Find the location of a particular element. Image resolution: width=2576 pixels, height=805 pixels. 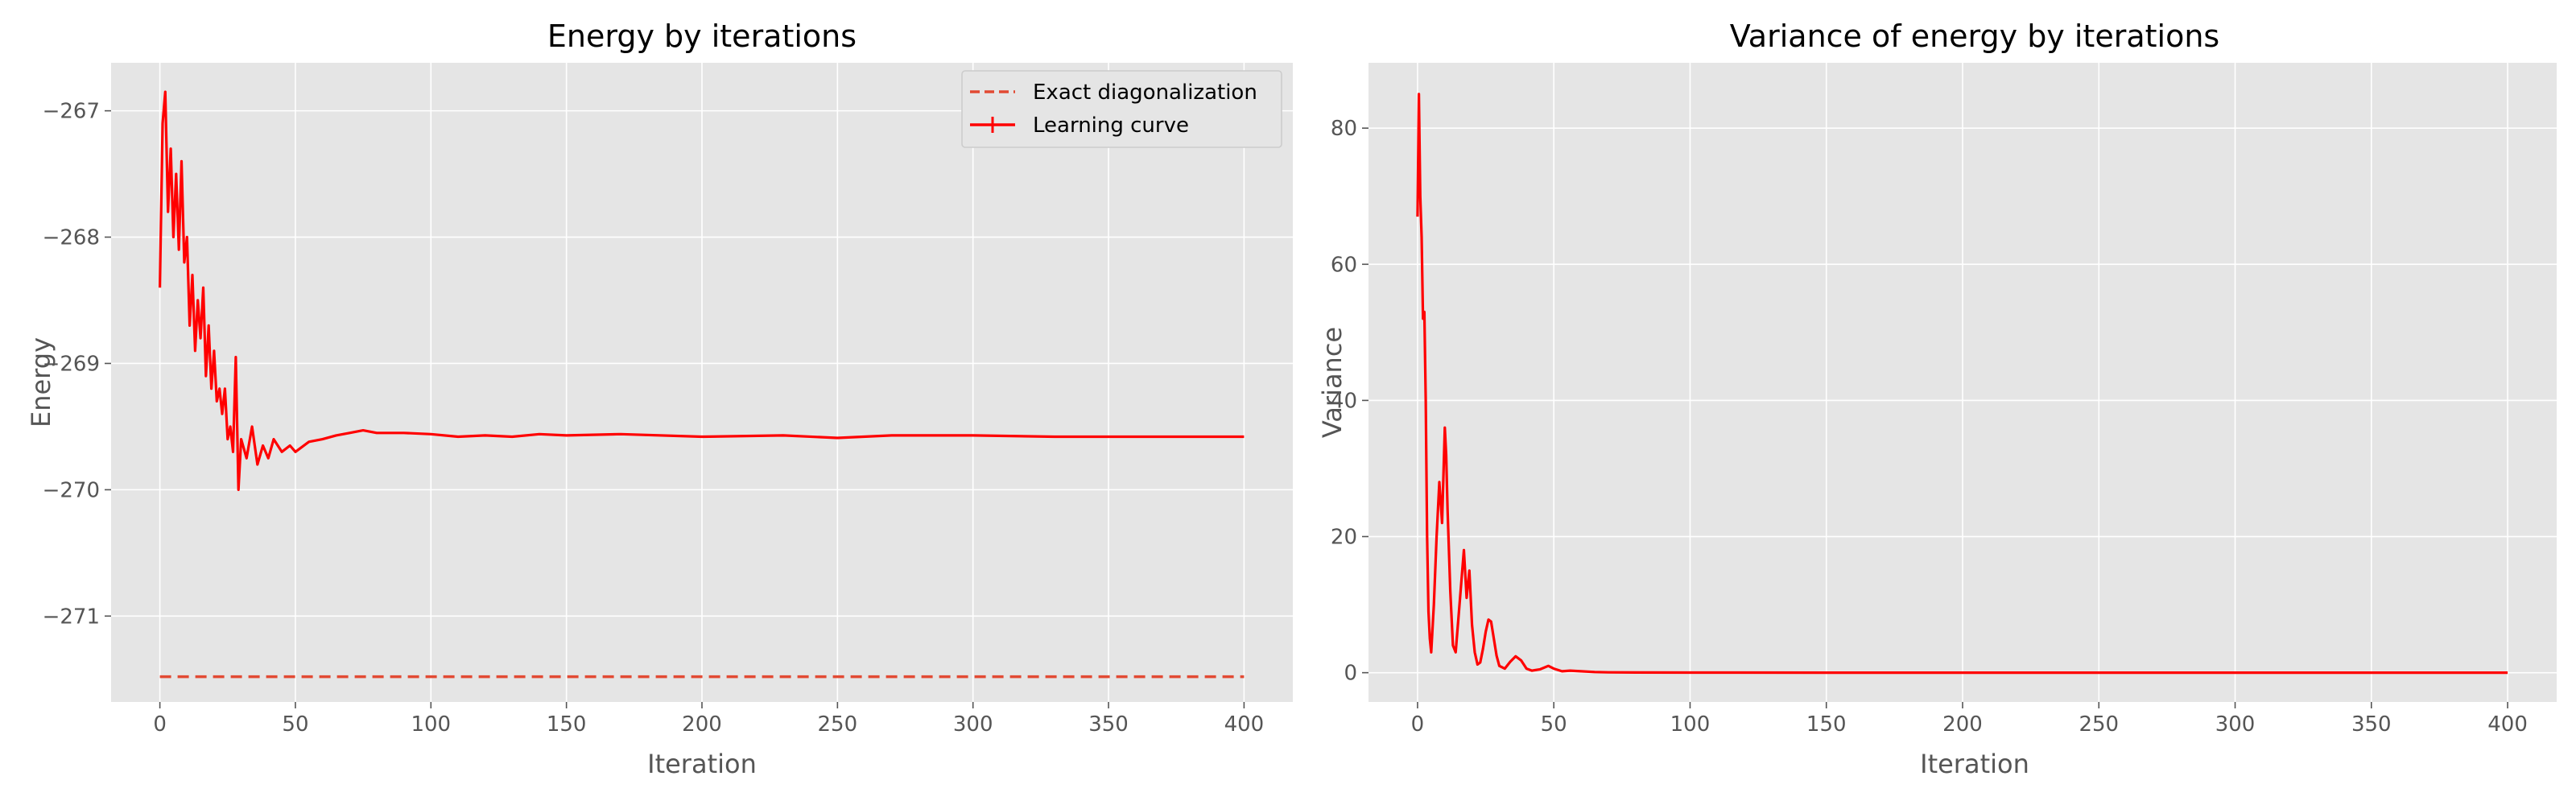

energy-y-axis-label: Energy is located at coordinates (41, 382).